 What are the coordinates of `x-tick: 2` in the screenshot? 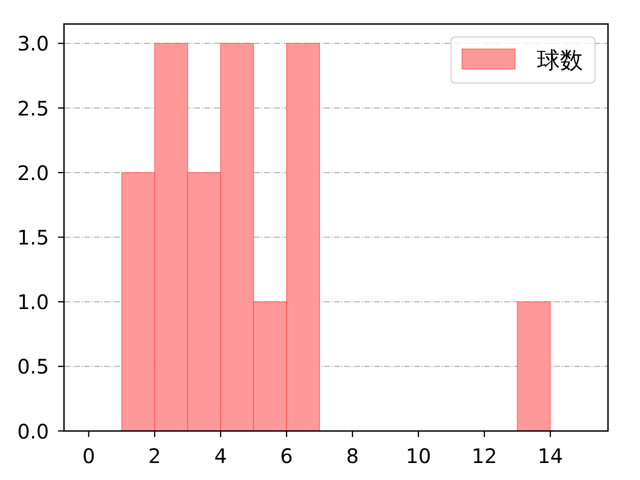 It's located at (155, 456).